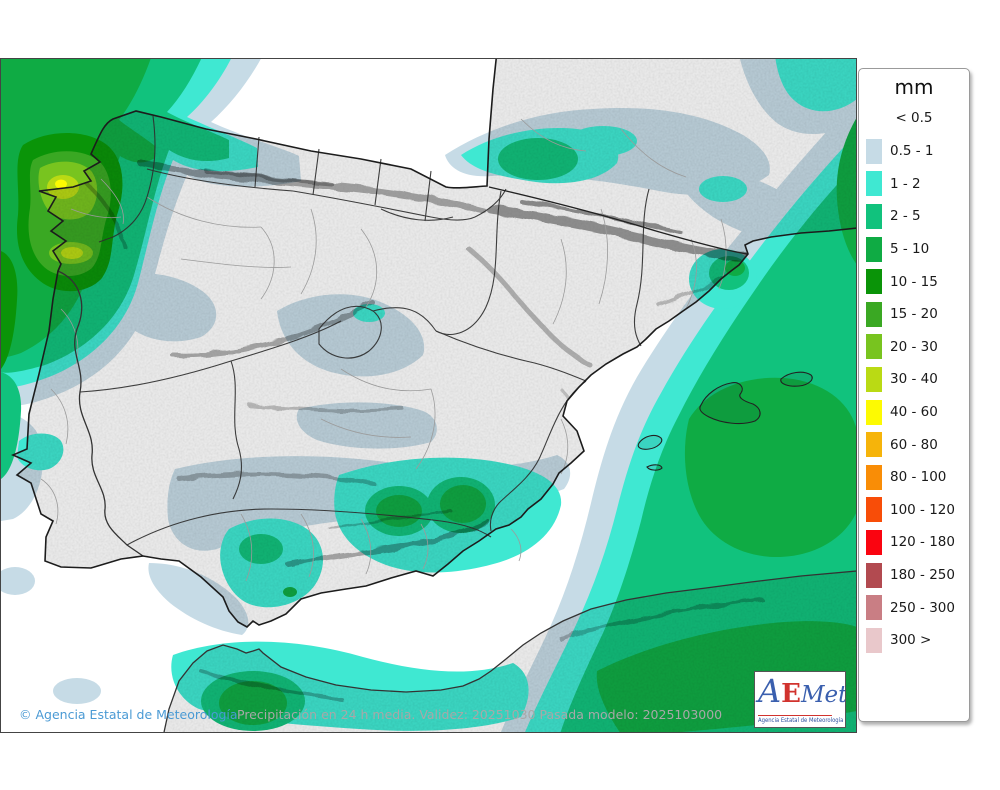 Image resolution: width=1000 pixels, height=790 pixels. Describe the element at coordinates (823, 695) in the screenshot. I see `logo-letters-met: Met` at that location.